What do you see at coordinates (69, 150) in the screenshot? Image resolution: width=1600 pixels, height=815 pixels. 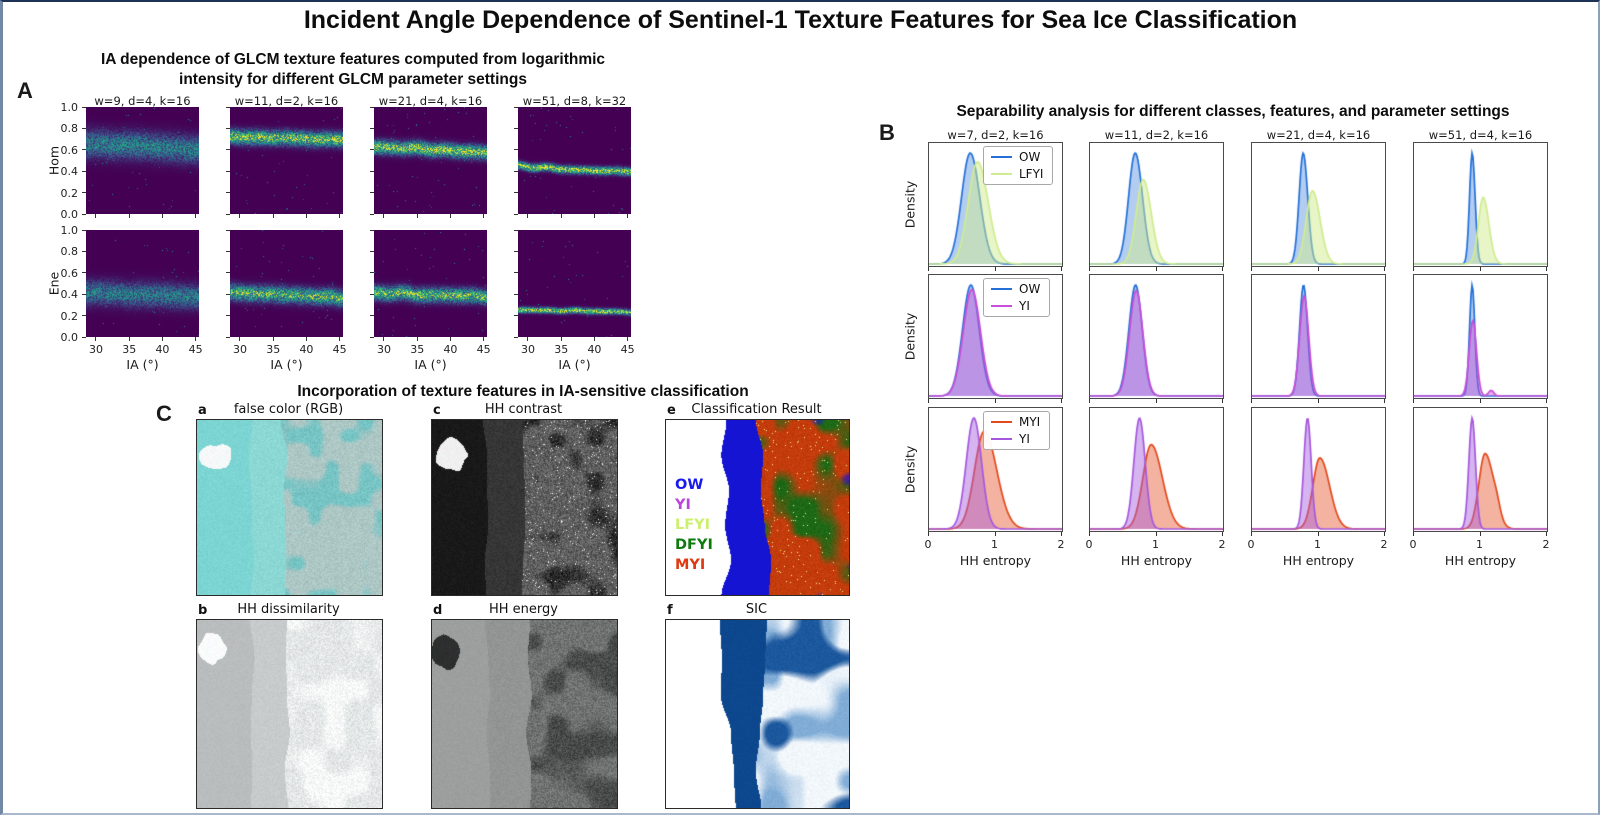 I see `y-tick-label: 0.6` at bounding box center [69, 150].